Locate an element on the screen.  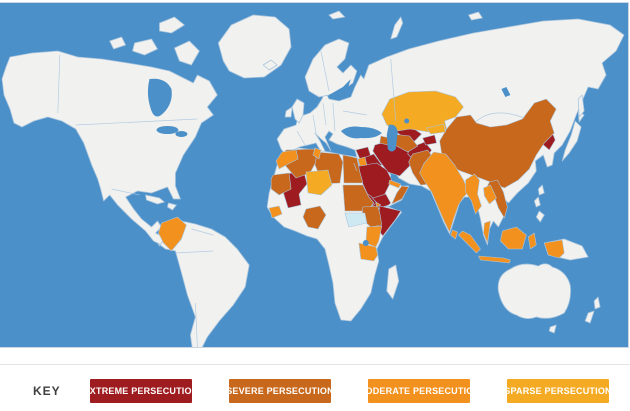
country-djibouti is located at coordinates (378, 204).